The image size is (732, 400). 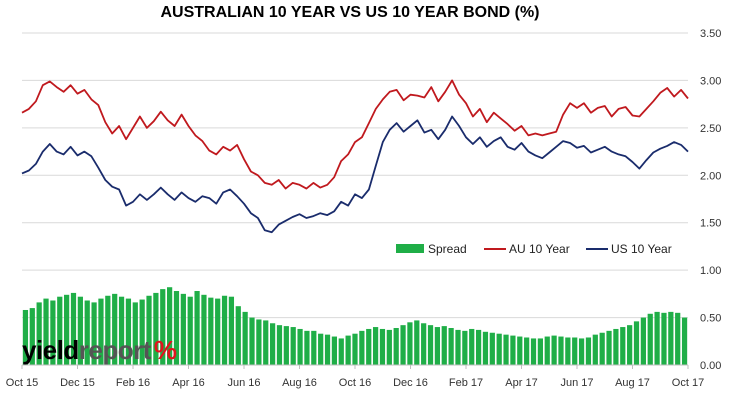 What do you see at coordinates (710, 129) in the screenshot?
I see `y-tick-label: 2.50` at bounding box center [710, 129].